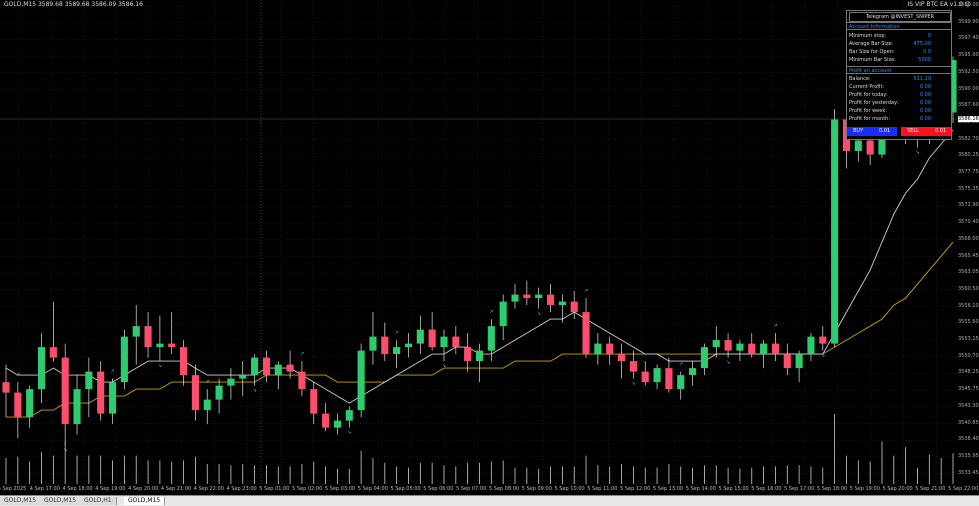 The image size is (979, 506). Describe the element at coordinates (858, 131) in the screenshot. I see `buy-label: BUY` at that location.